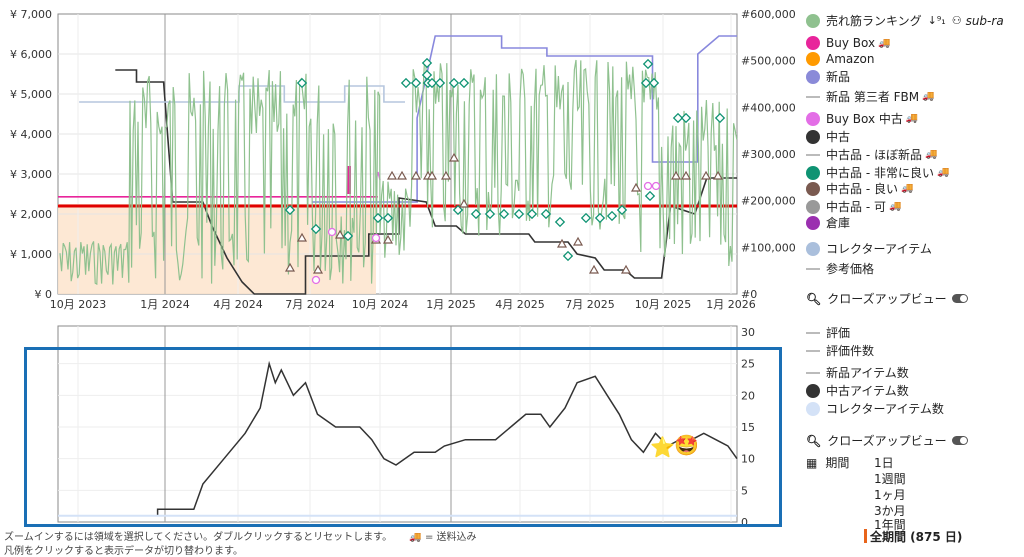  Describe the element at coordinates (744, 490) in the screenshot. I see `y-right-tick-label: 5` at that location.